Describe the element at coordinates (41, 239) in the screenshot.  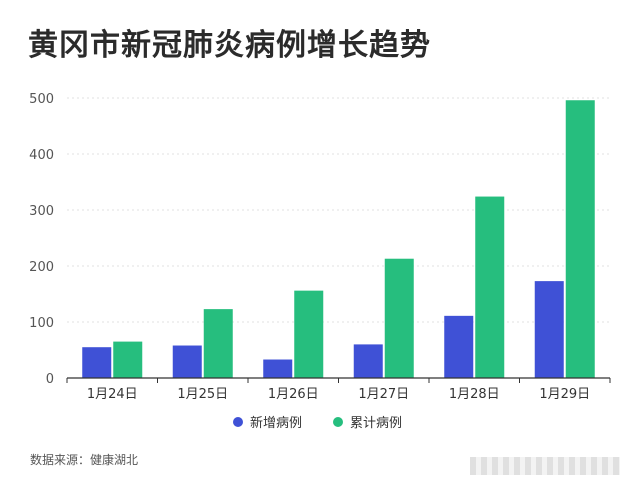
I see `y-axis-ticks: 0 100 200 300 400 500` at that location.